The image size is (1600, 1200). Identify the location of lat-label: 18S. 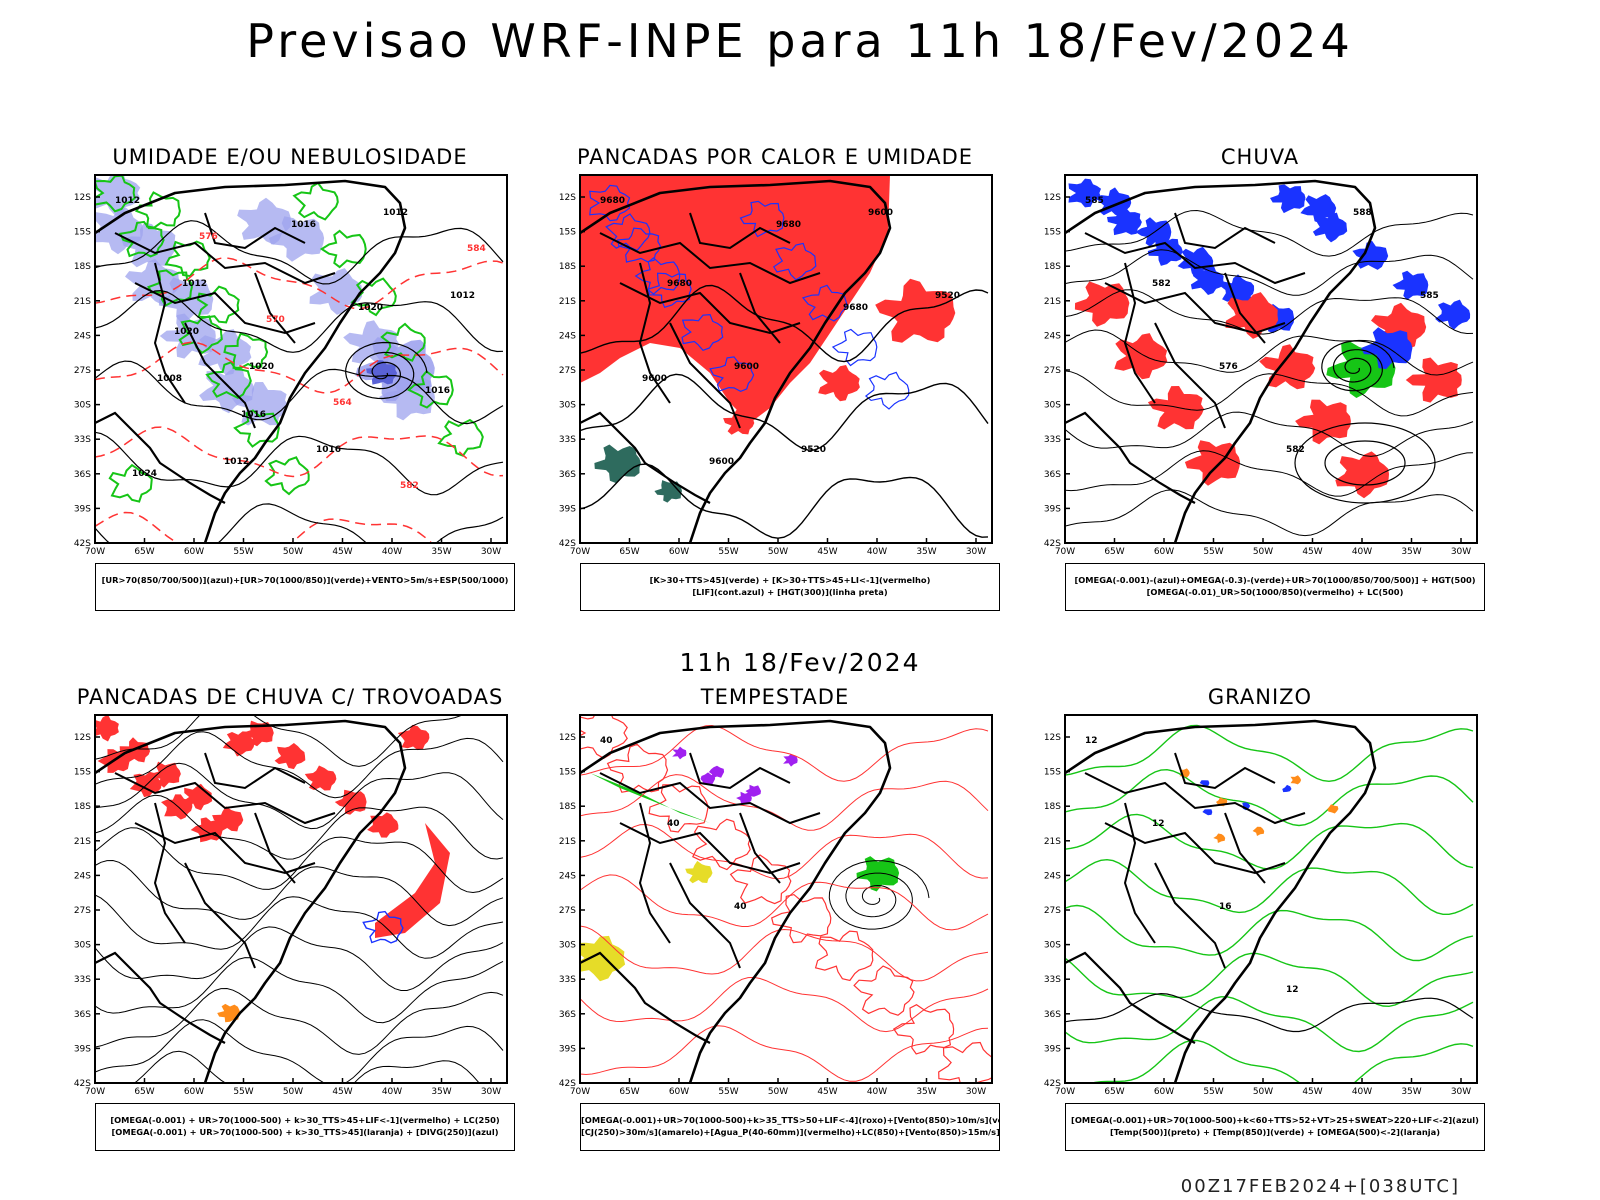
(1052, 267).